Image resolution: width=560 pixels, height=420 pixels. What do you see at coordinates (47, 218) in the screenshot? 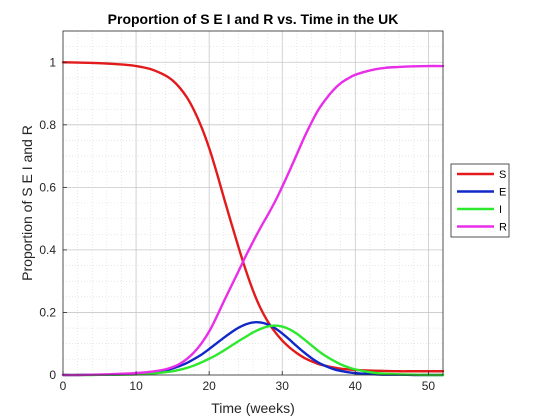
I see `y-tick-labels: 0 0.2 0.4 0.6 0.8 1` at bounding box center [47, 218].